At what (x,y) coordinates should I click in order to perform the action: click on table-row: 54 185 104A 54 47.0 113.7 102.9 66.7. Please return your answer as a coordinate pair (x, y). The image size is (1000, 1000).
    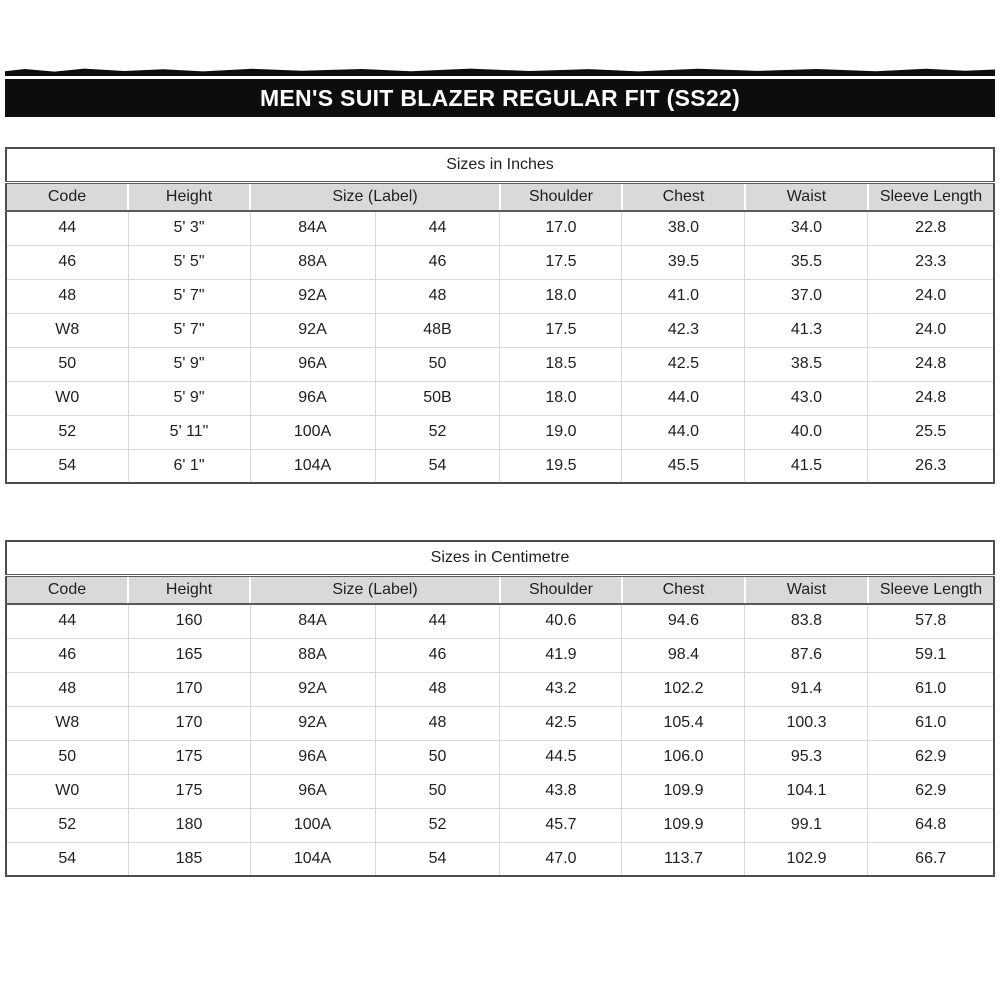
    Looking at the image, I should click on (500, 858).